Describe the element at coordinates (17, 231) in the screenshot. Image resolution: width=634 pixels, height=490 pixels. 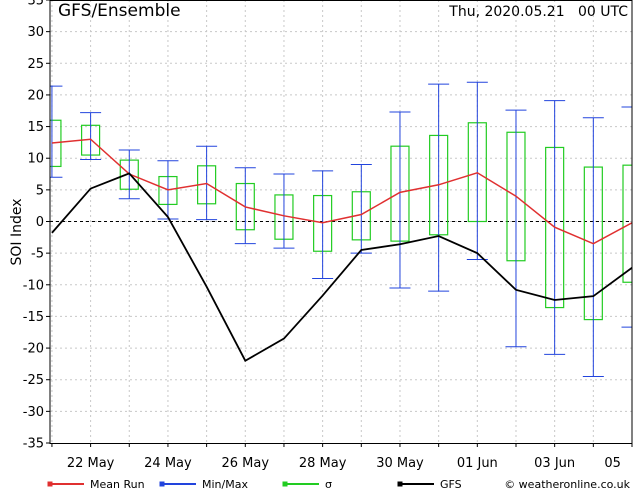
I see `y-axis-label: SOI Index` at that location.